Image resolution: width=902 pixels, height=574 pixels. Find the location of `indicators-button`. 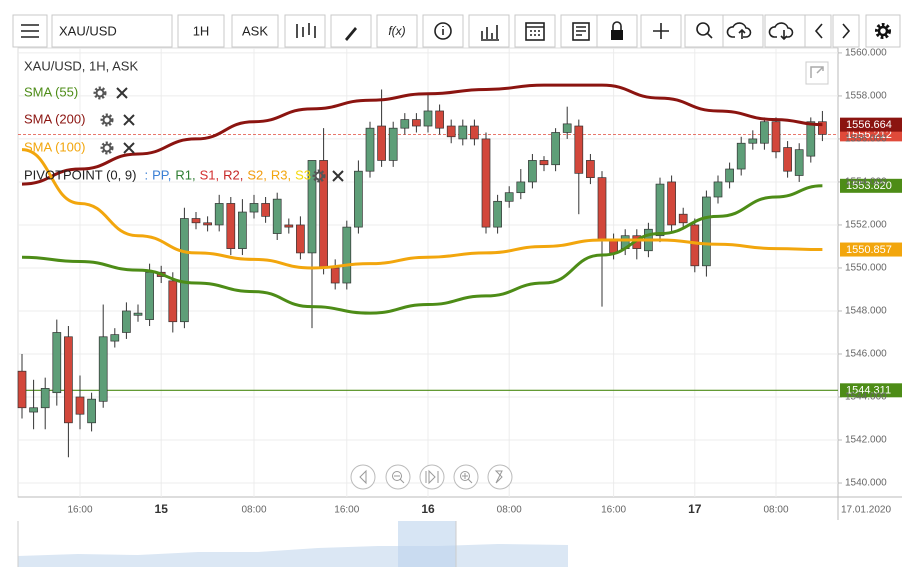

indicators-button is located at coordinates (489, 31).